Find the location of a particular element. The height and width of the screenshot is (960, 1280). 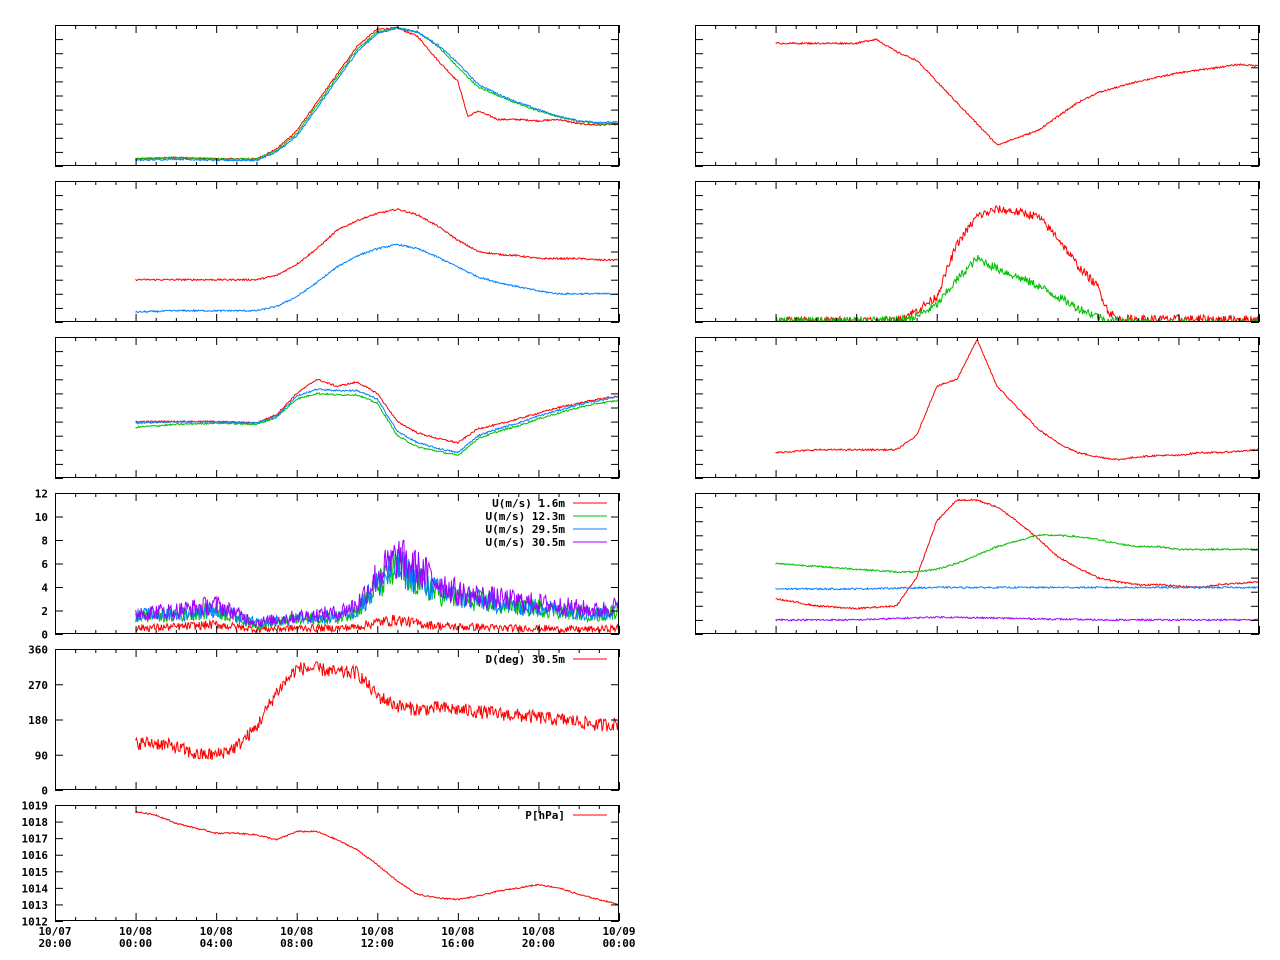

panel-R3 is located at coordinates (977, 408).